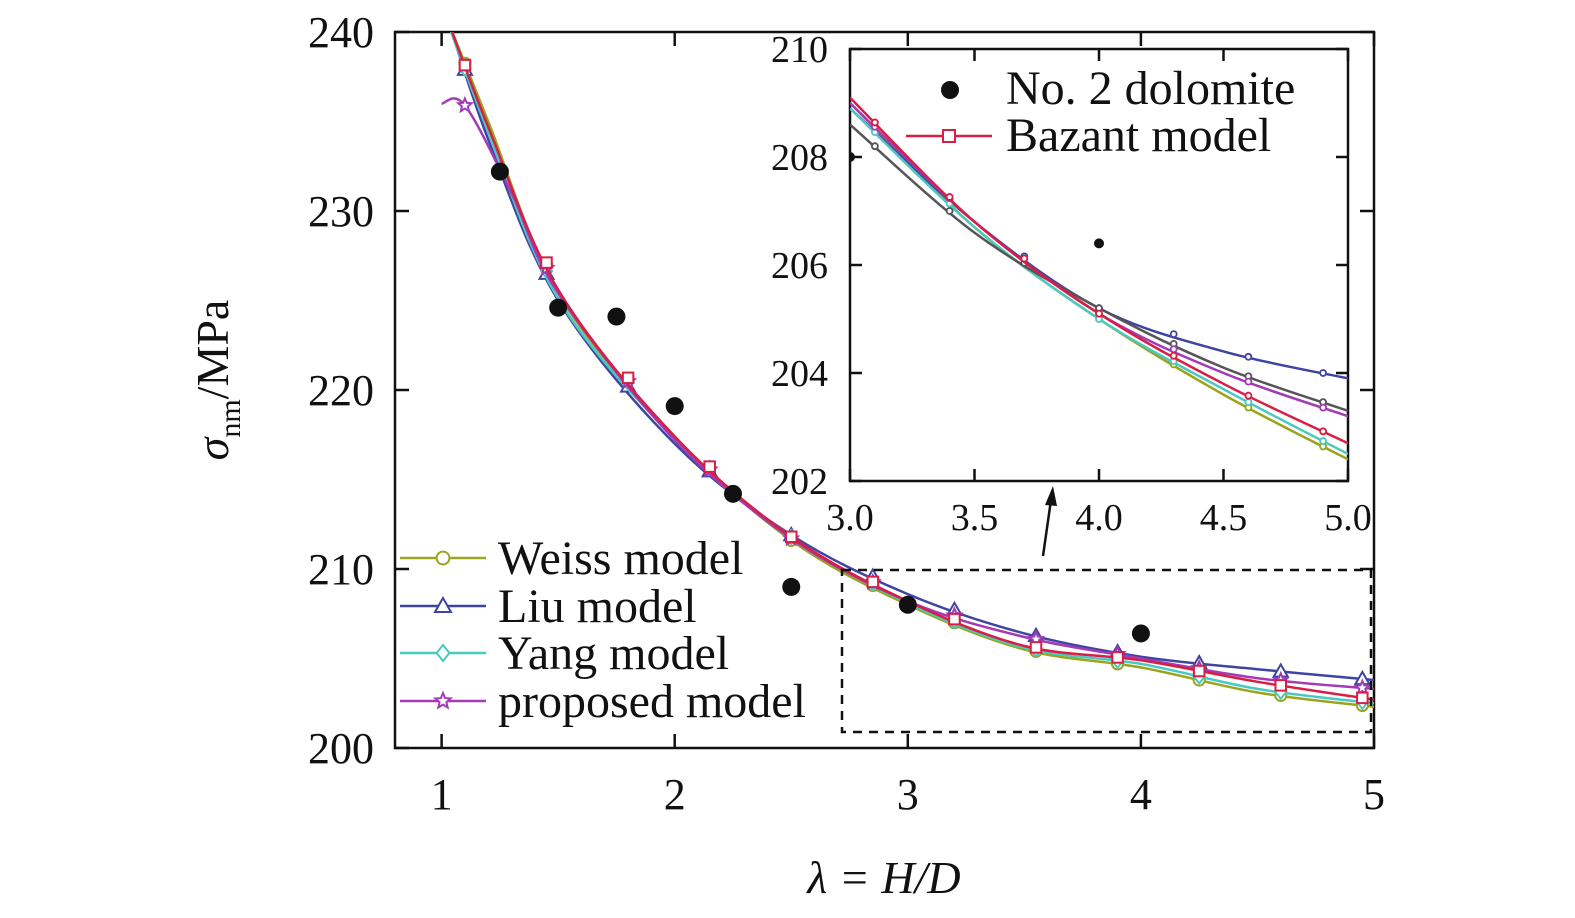 The height and width of the screenshot is (918, 1575). What do you see at coordinates (975, 518) in the screenshot?
I see `inset-x-tick-label: 3.5` at bounding box center [975, 518].